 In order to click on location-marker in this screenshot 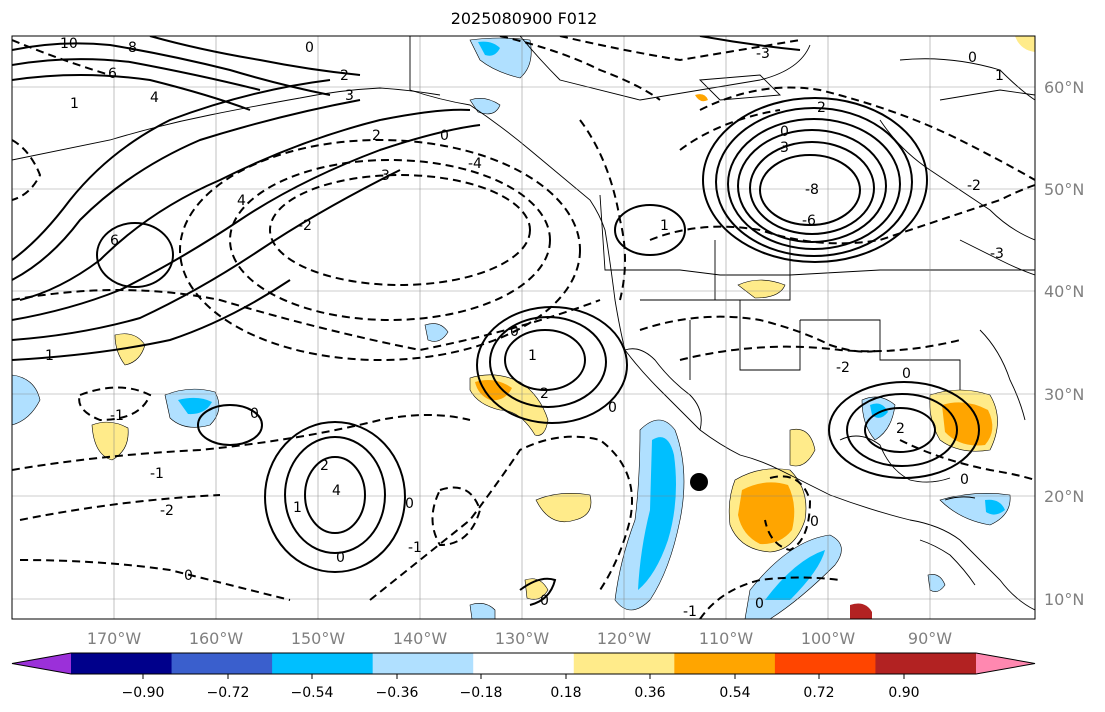, I will do `click(699, 482)`.